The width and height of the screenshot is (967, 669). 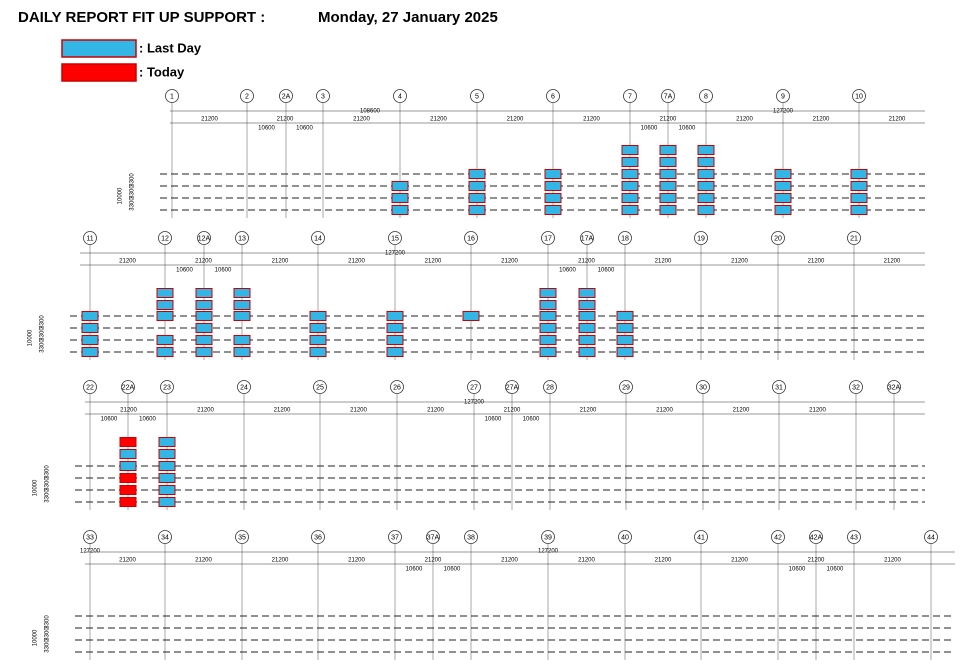 I want to click on grid-label: 27, so click(x=474, y=387).